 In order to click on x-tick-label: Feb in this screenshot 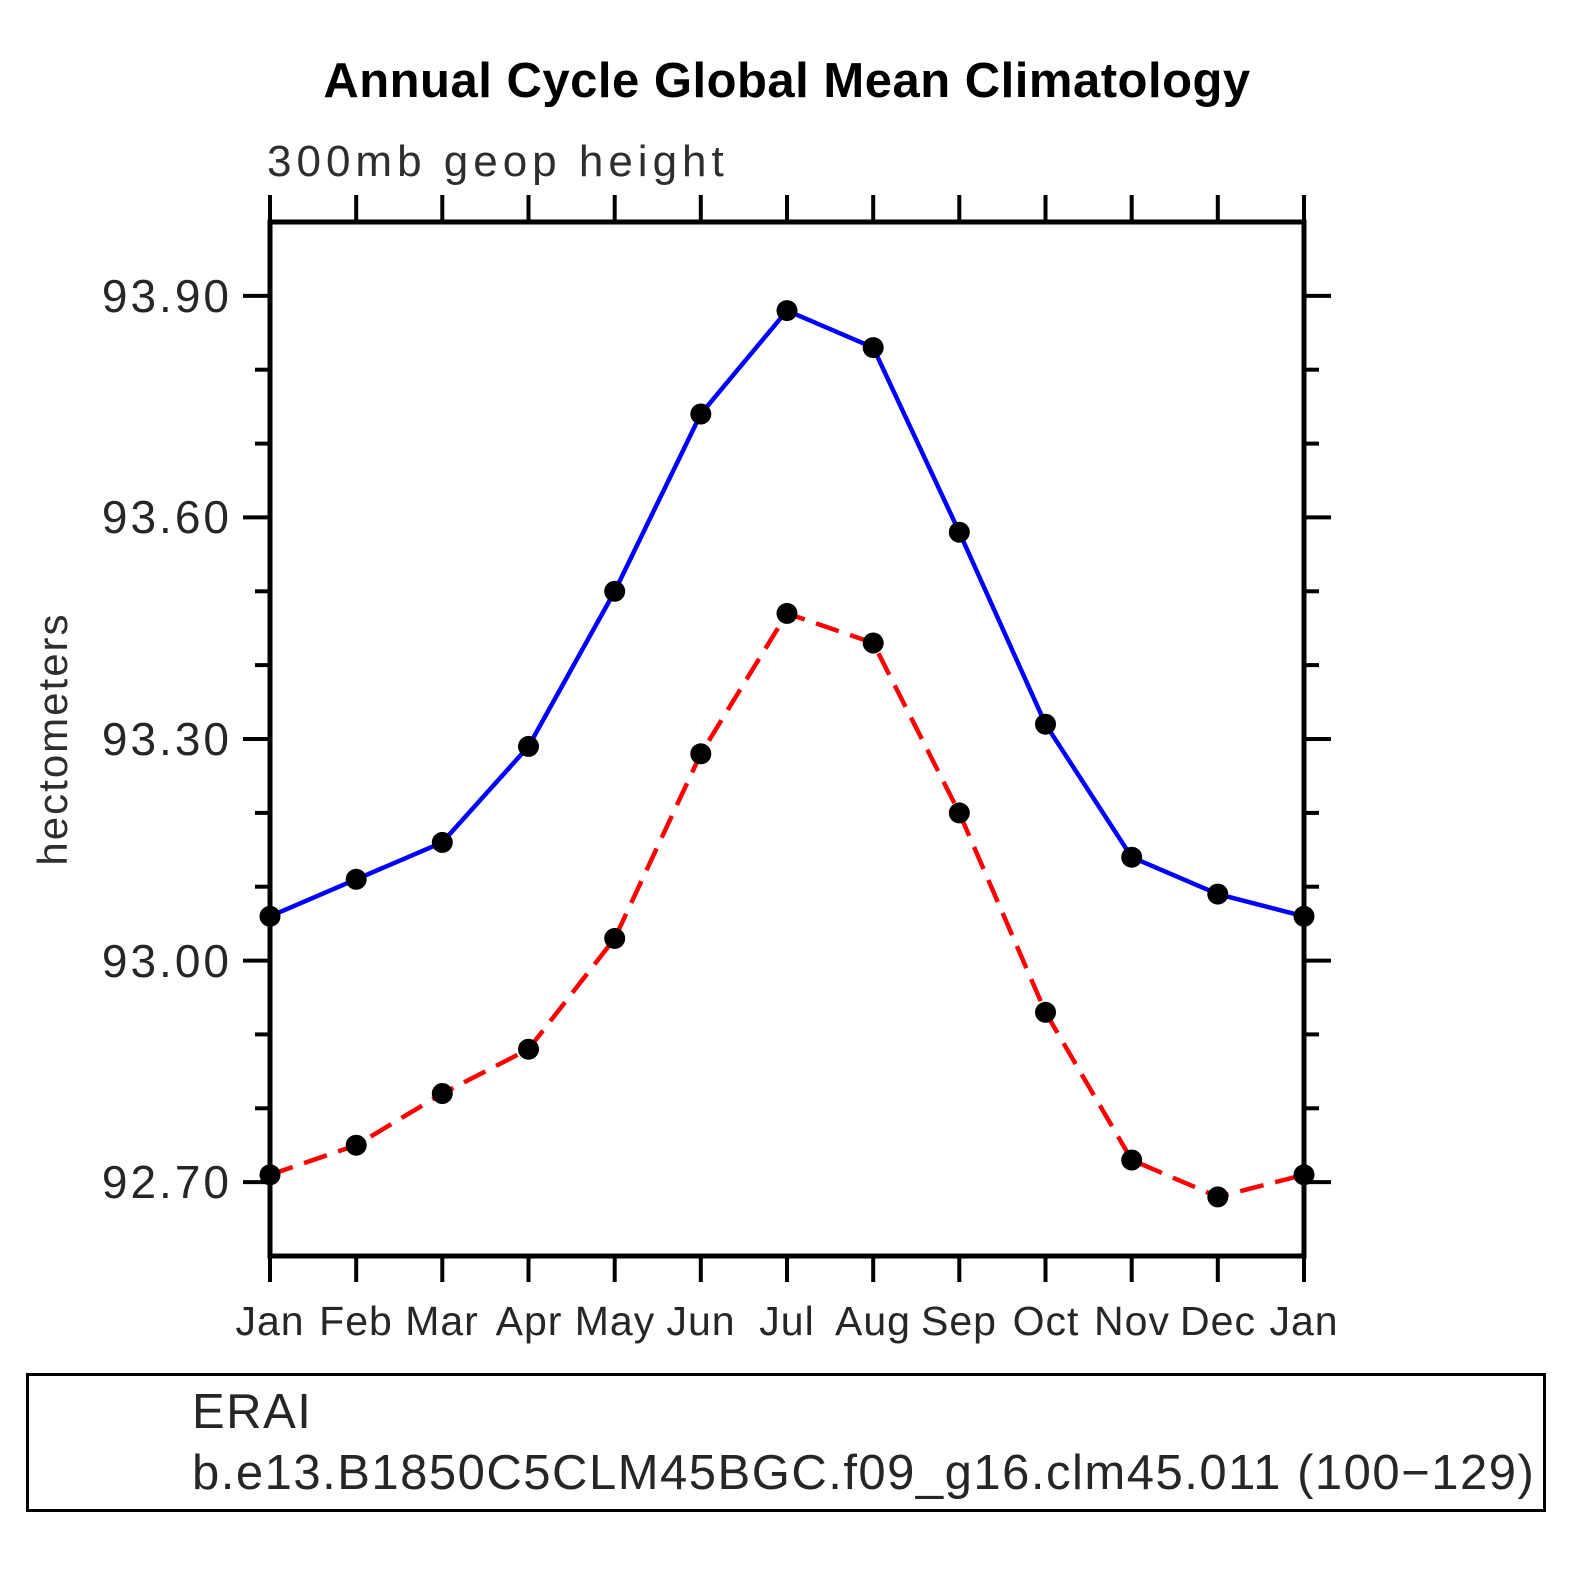, I will do `click(356, 1321)`.